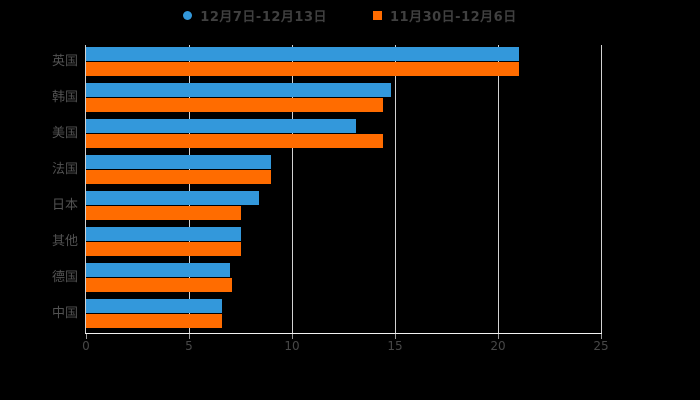 The height and width of the screenshot is (400, 700). I want to click on bar-series1-英国, so click(302, 54).